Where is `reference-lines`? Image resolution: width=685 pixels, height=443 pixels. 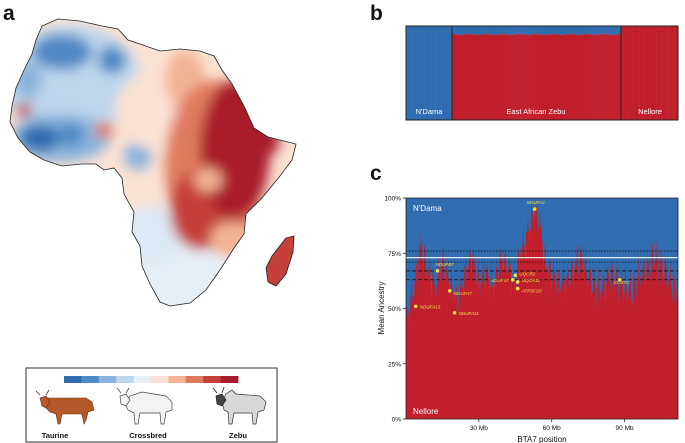 reference-lines is located at coordinates (542, 265).